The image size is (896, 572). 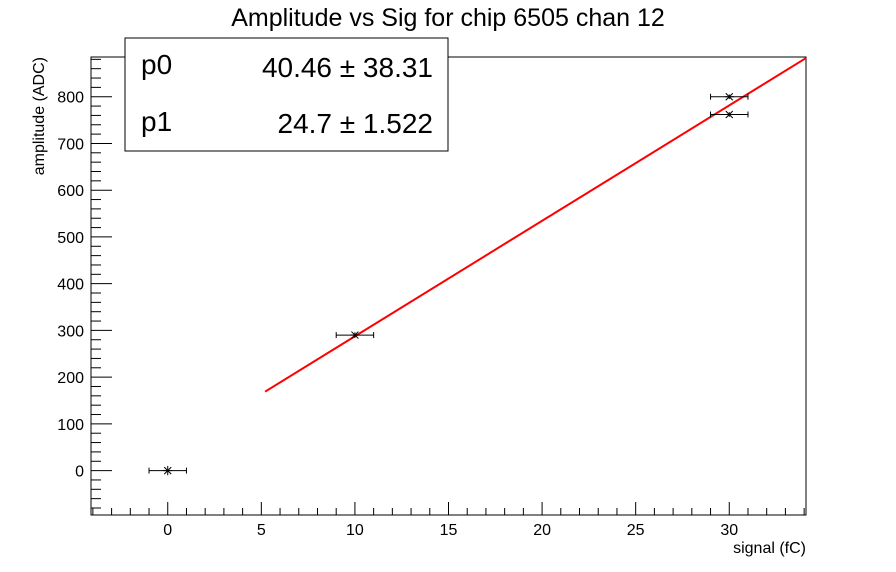 What do you see at coordinates (39, 116) in the screenshot?
I see `y-axis-label: amplitude (ADC)` at bounding box center [39, 116].